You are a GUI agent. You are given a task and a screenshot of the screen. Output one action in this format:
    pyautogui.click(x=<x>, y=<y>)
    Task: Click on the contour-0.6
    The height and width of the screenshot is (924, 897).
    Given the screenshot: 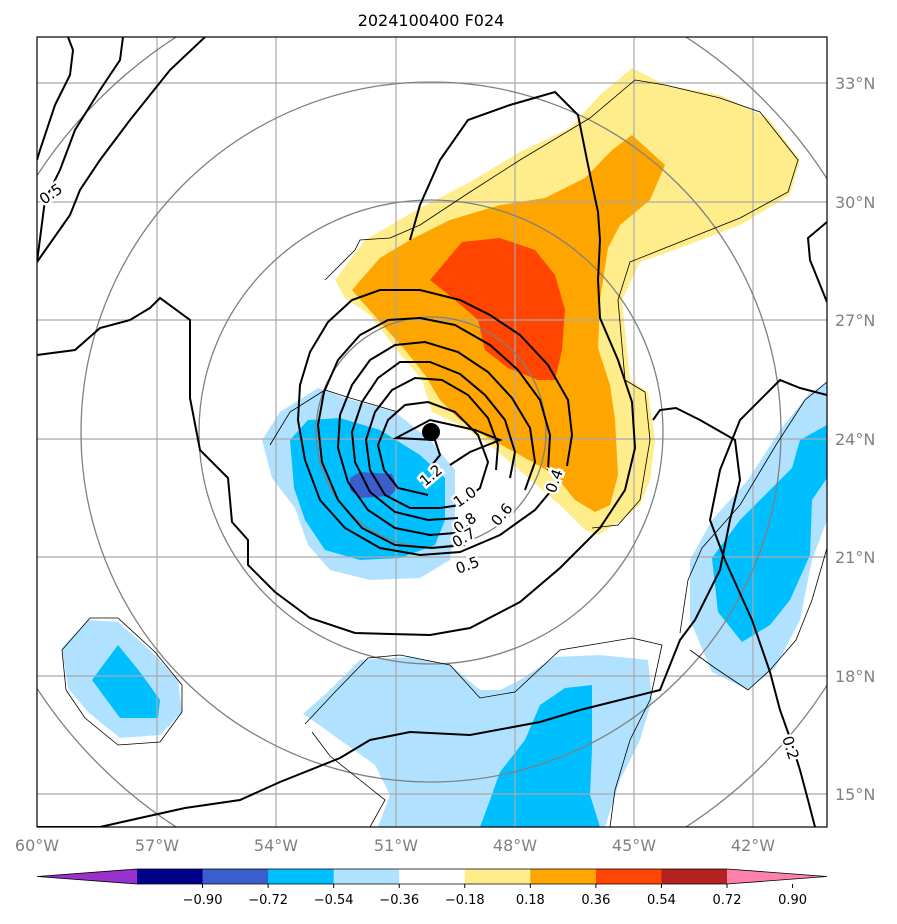 What is the action you would take?
    pyautogui.click(x=436, y=438)
    